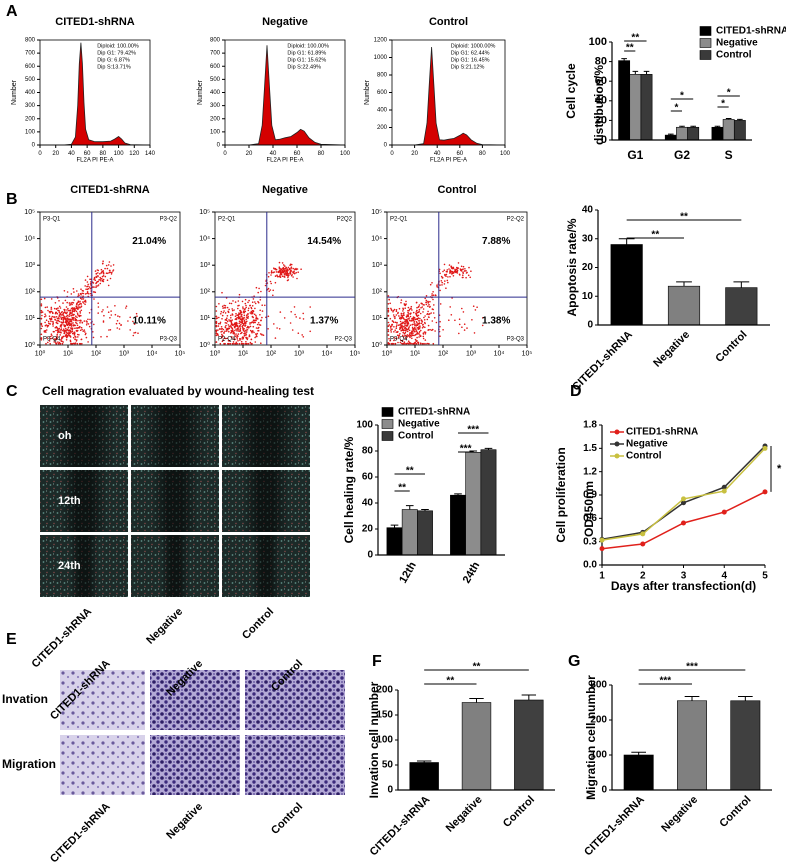 The height and width of the screenshot is (864, 786). What do you see at coordinates (29, 238) in the screenshot?
I see `y-tick-label: 10⁴` at bounding box center [29, 238].